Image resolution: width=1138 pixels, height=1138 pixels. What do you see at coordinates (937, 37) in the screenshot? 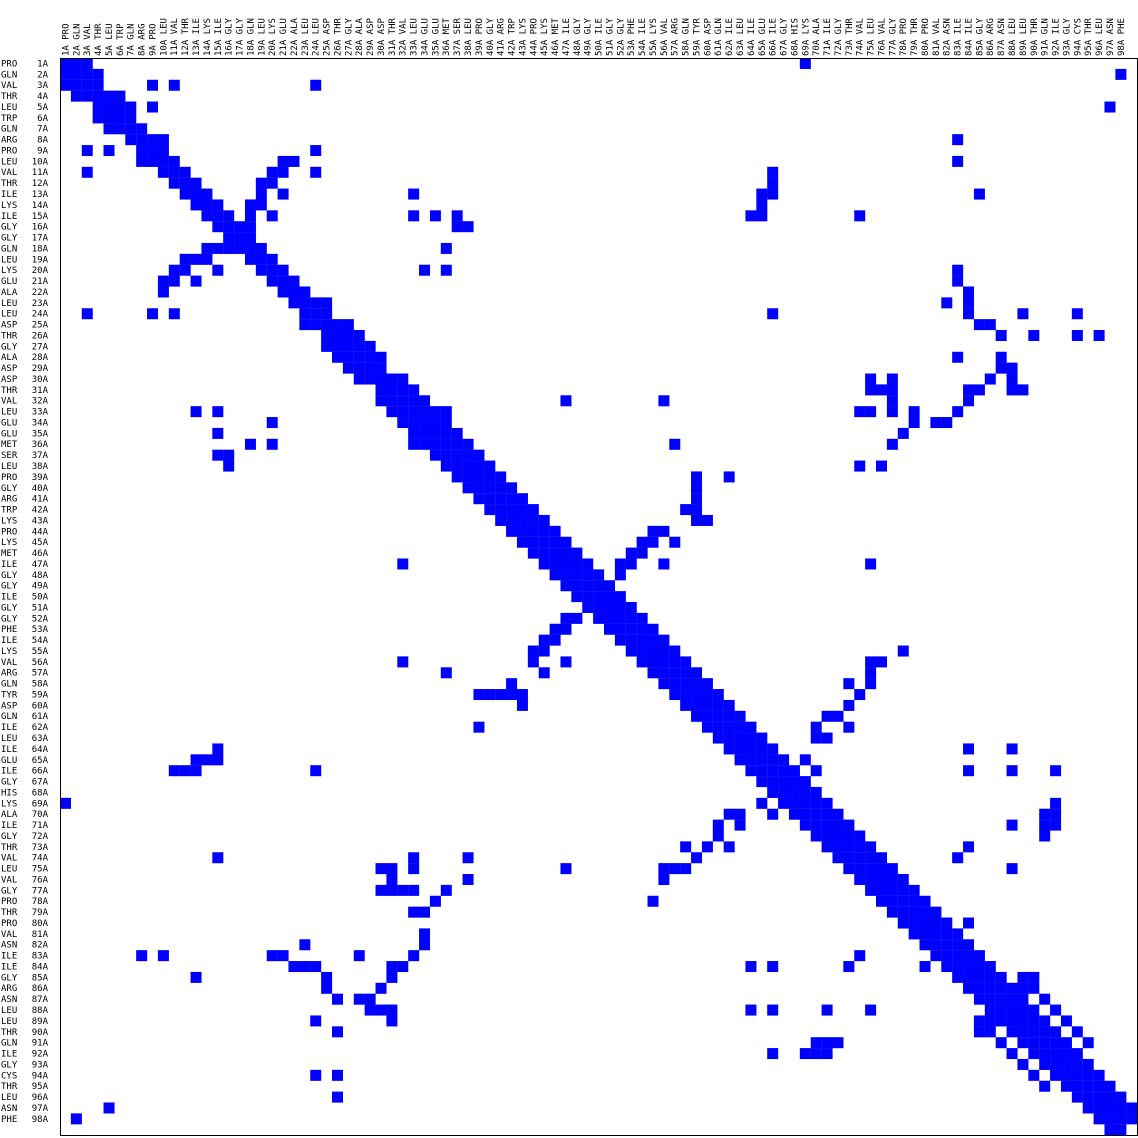
I see `x-residue-label: 81A VAL` at bounding box center [937, 37].